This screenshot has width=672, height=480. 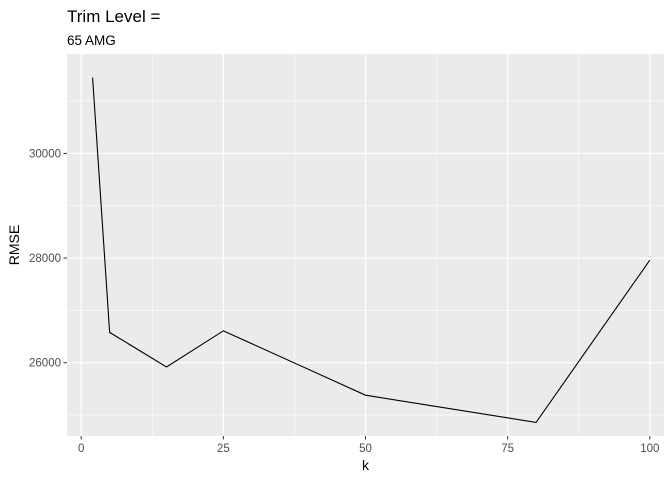 What do you see at coordinates (223, 449) in the screenshot?
I see `x-tick-label: 25` at bounding box center [223, 449].